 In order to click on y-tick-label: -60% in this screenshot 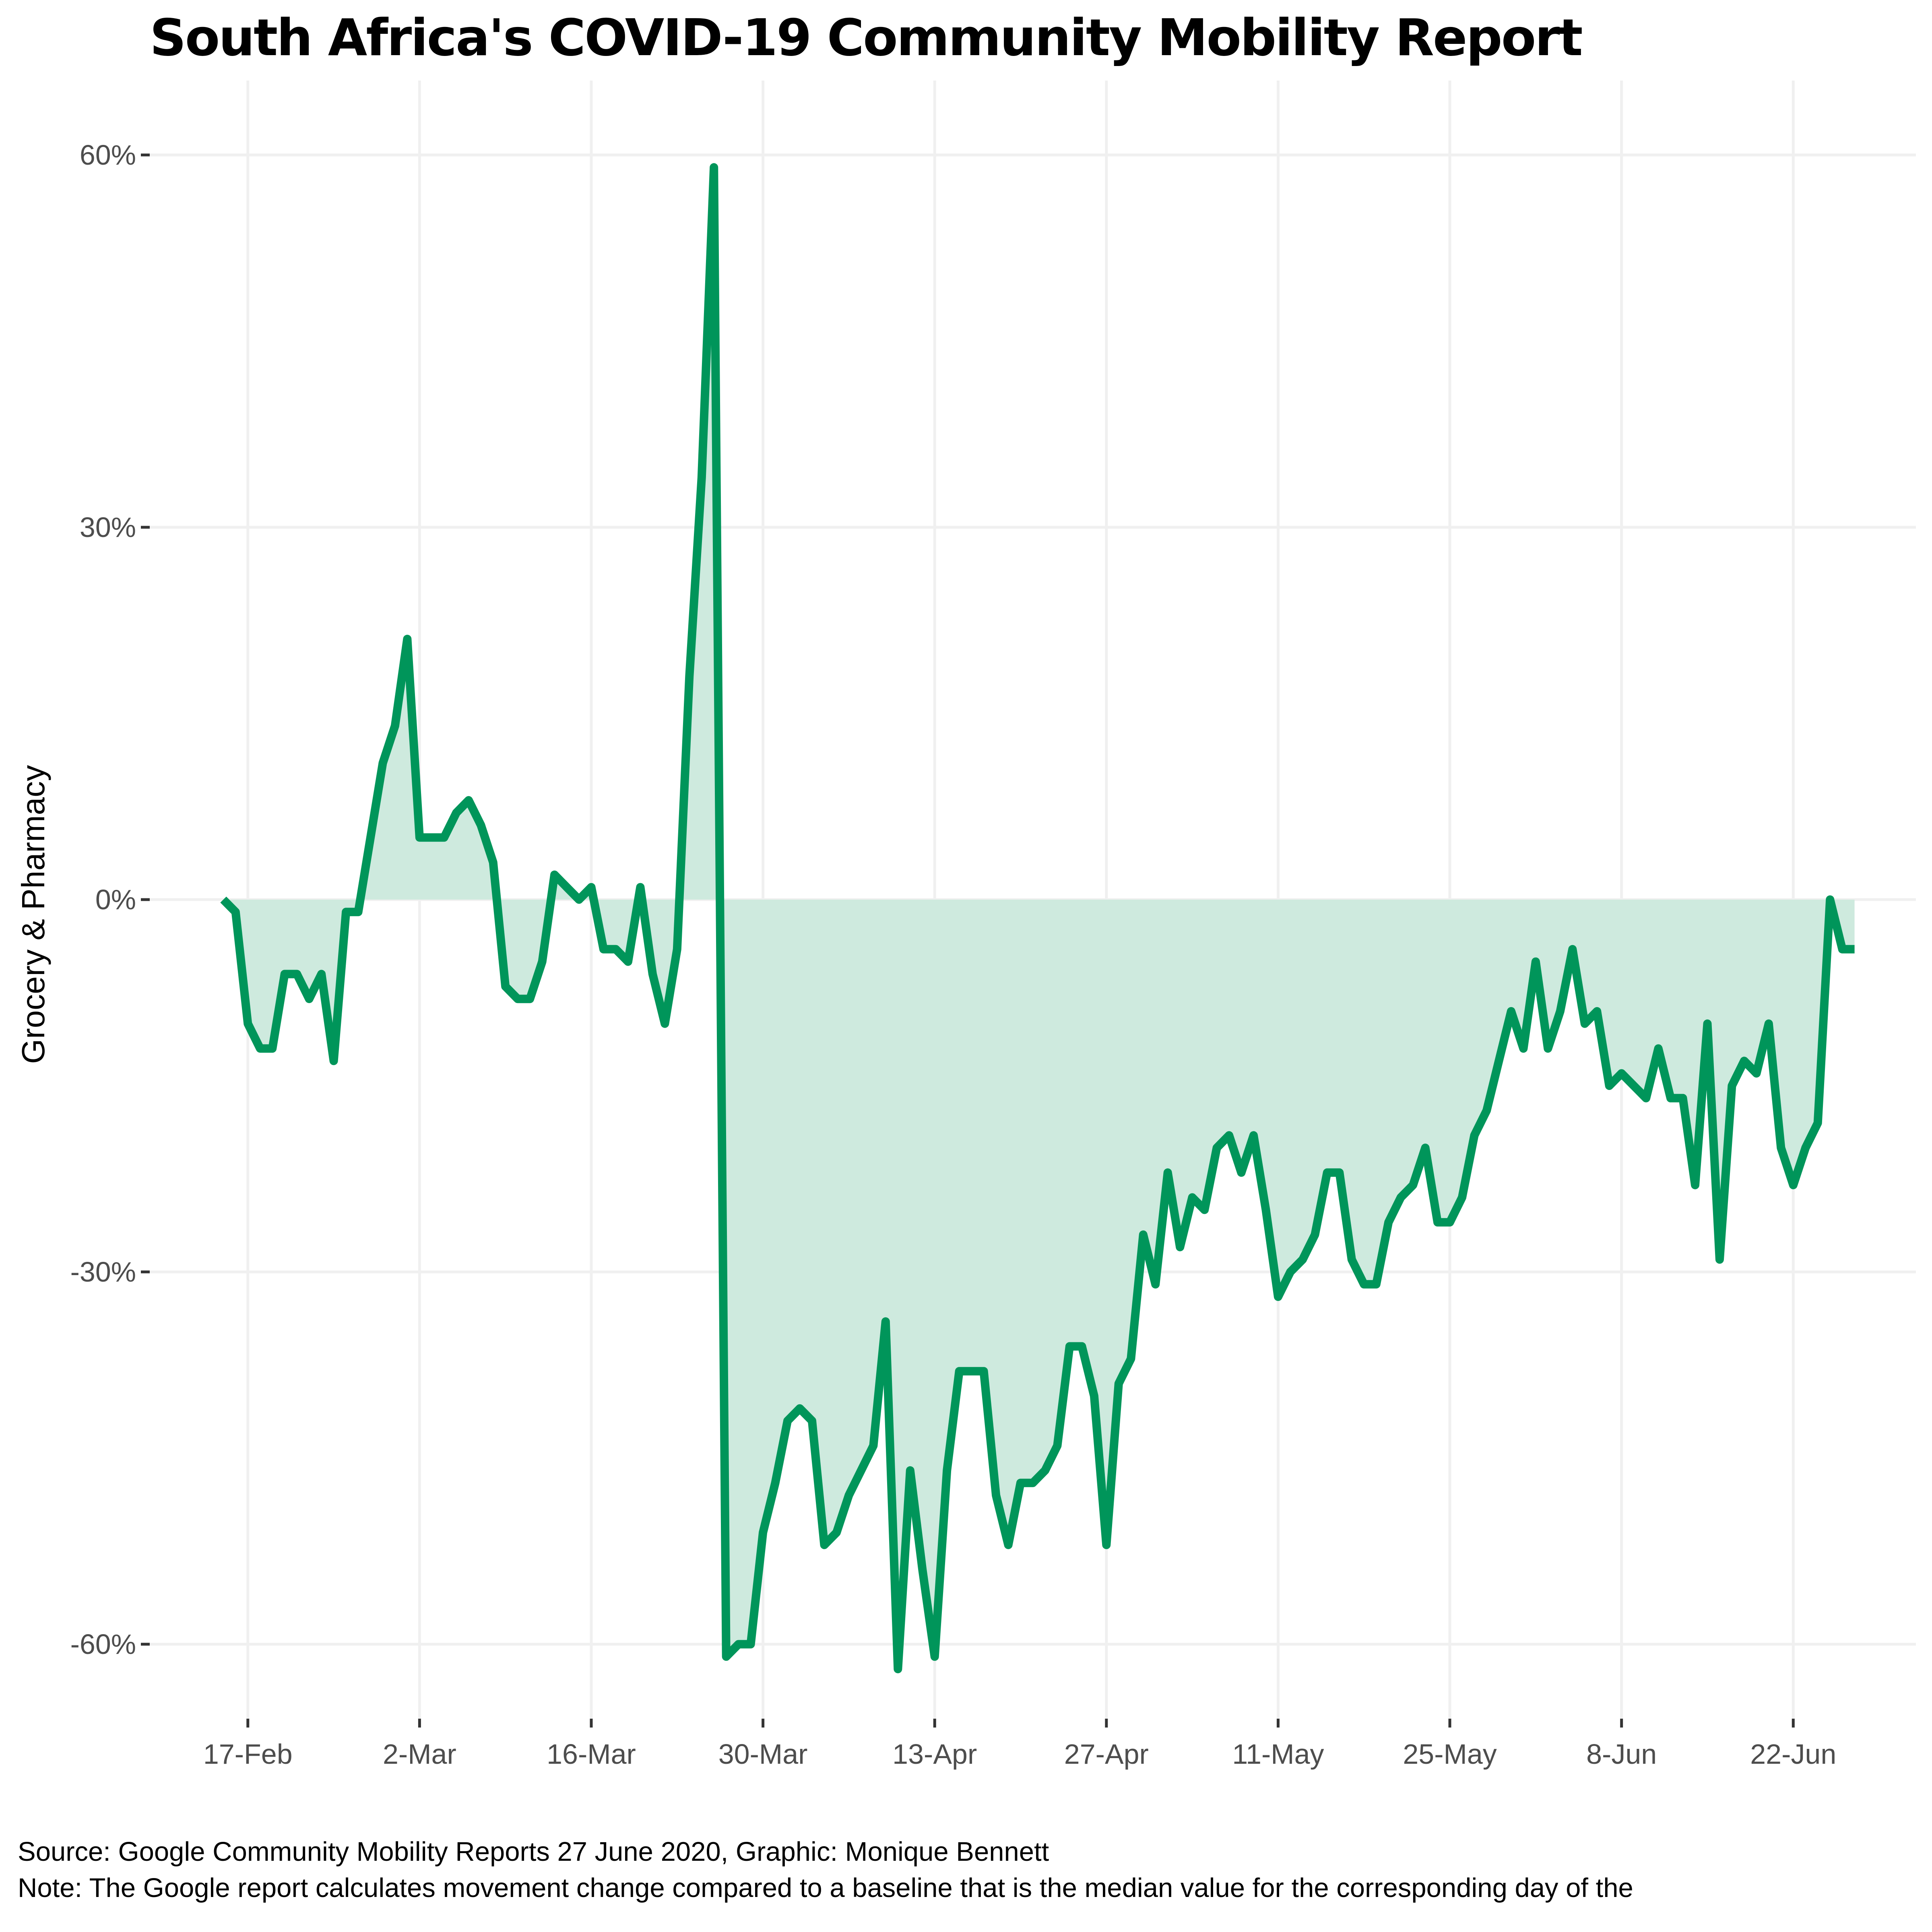, I will do `click(103, 1644)`.